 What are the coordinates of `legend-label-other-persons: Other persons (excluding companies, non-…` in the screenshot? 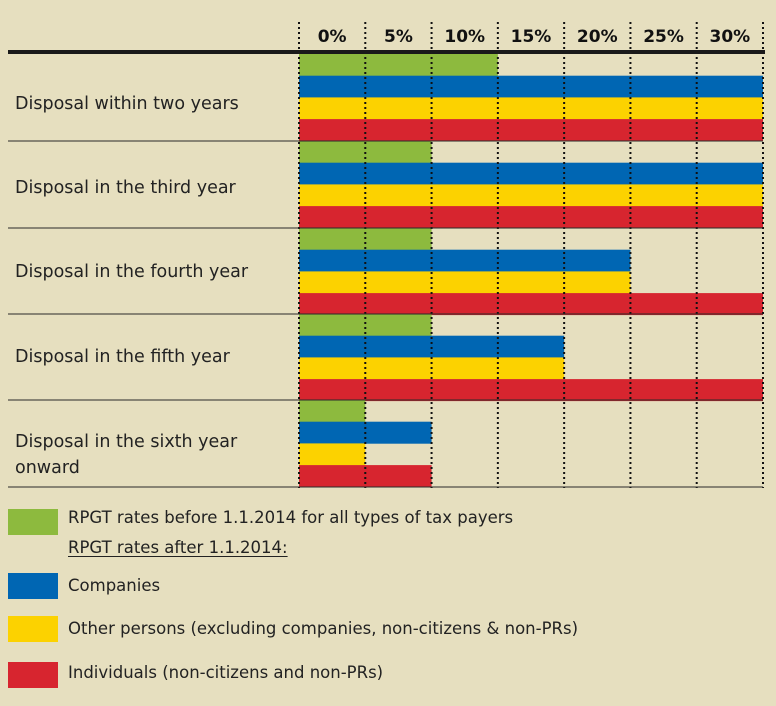 It's located at (323, 628).